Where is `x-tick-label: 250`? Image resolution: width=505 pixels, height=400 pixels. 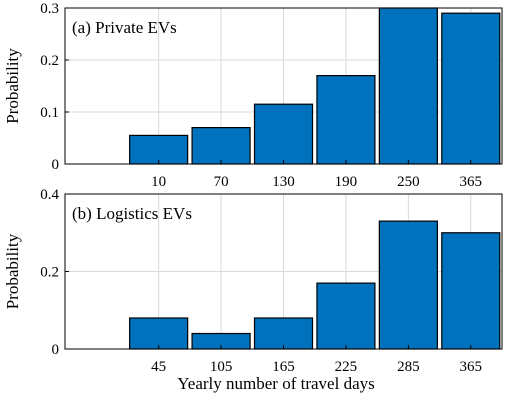
x-tick-label: 250 is located at coordinates (408, 182).